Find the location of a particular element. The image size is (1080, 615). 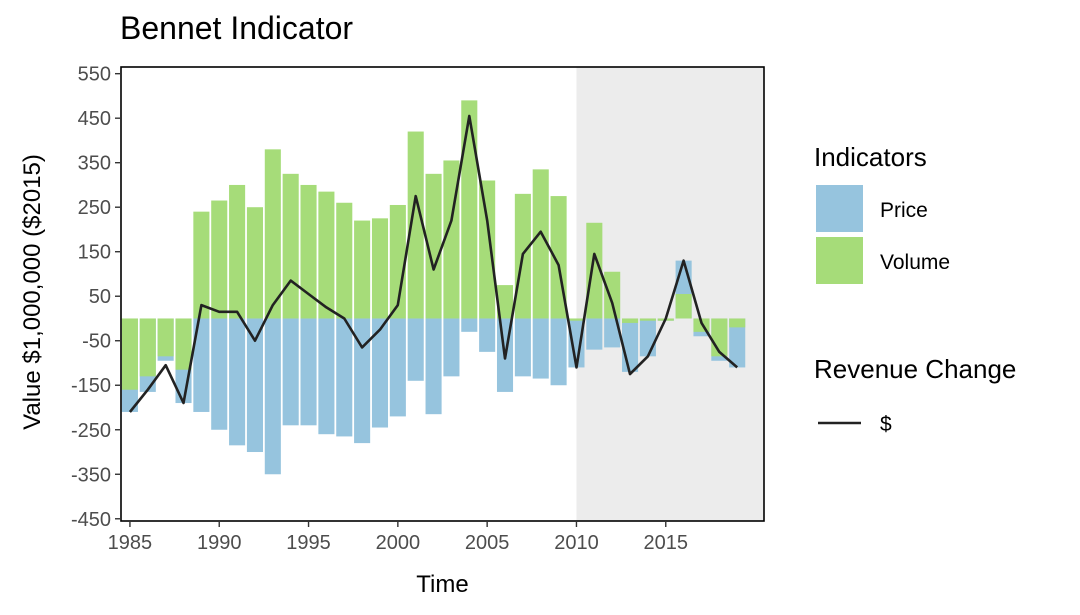

y-axis-title: Value $1,000,000 ($2015) is located at coordinates (32, 292).